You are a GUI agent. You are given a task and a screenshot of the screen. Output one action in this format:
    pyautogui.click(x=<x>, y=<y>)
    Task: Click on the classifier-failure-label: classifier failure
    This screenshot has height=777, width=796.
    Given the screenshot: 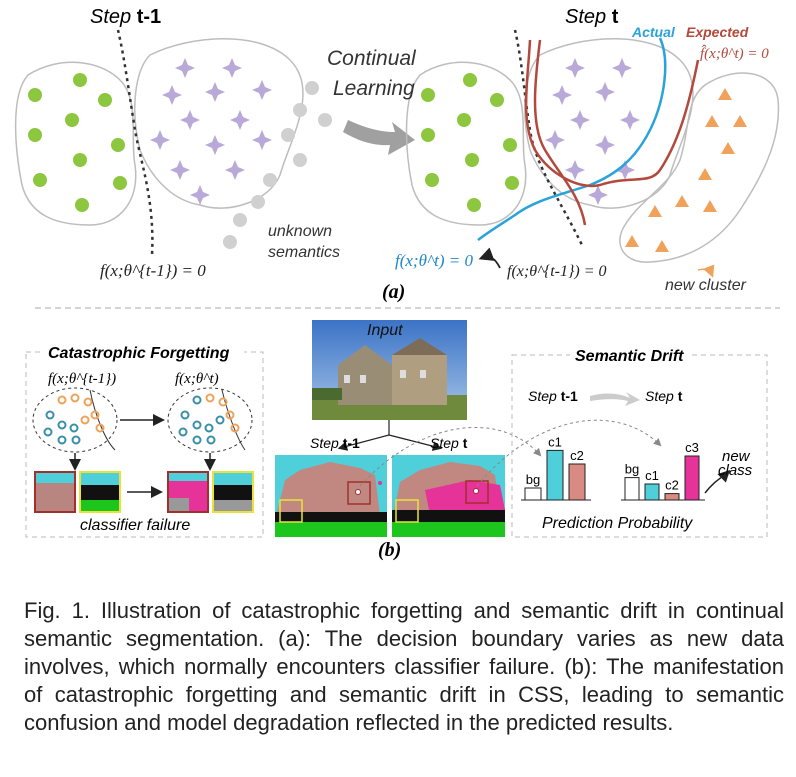 What is the action you would take?
    pyautogui.click(x=135, y=525)
    